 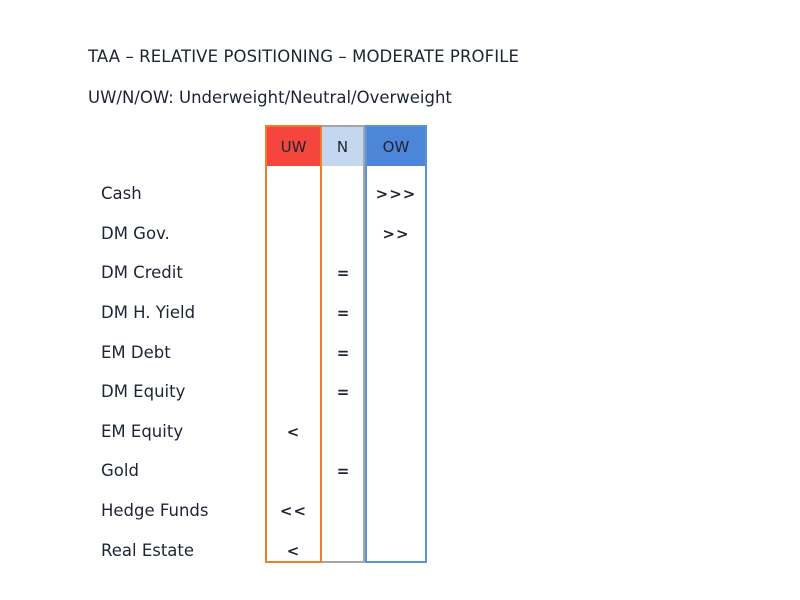 I want to click on asset-label: Real Estate, so click(x=148, y=550).